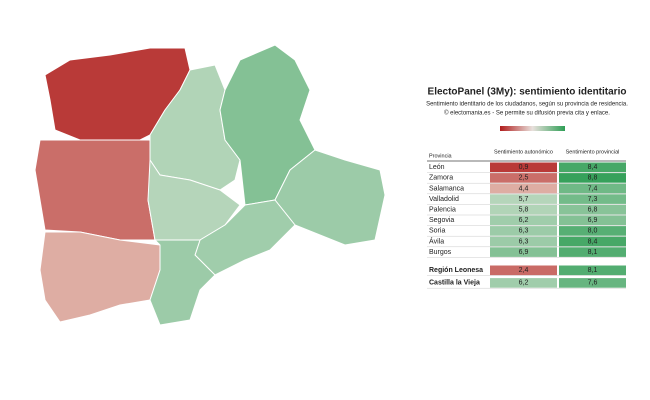  What do you see at coordinates (454, 283) in the screenshot?
I see `province-name: Castilla la Vieja` at bounding box center [454, 283].